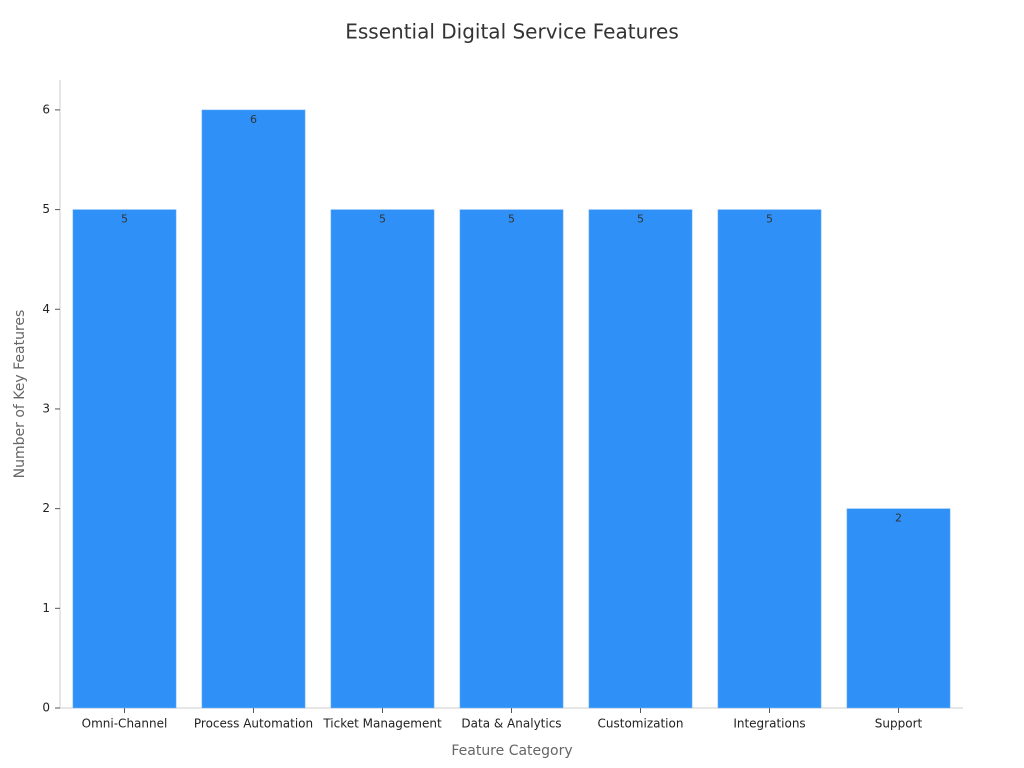 The width and height of the screenshot is (1024, 768). What do you see at coordinates (46, 608) in the screenshot?
I see `y-tick-label: 1` at bounding box center [46, 608].